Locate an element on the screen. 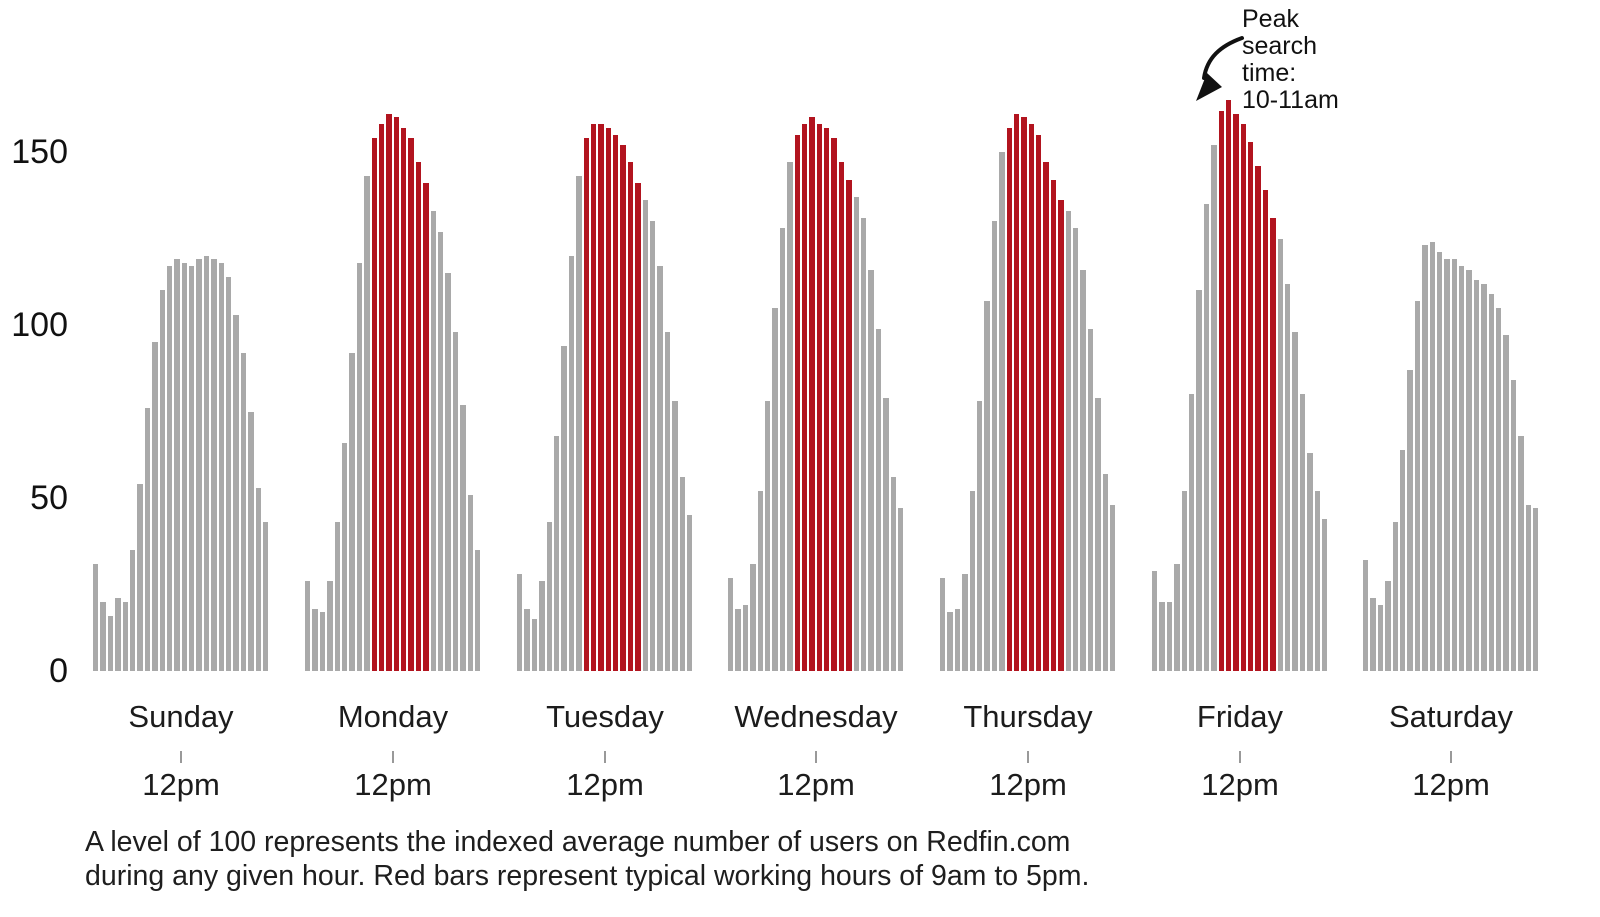 Image resolution: width=1600 pixels, height=917 pixels. noon-label-wednesday: 12pm is located at coordinates (816, 784).